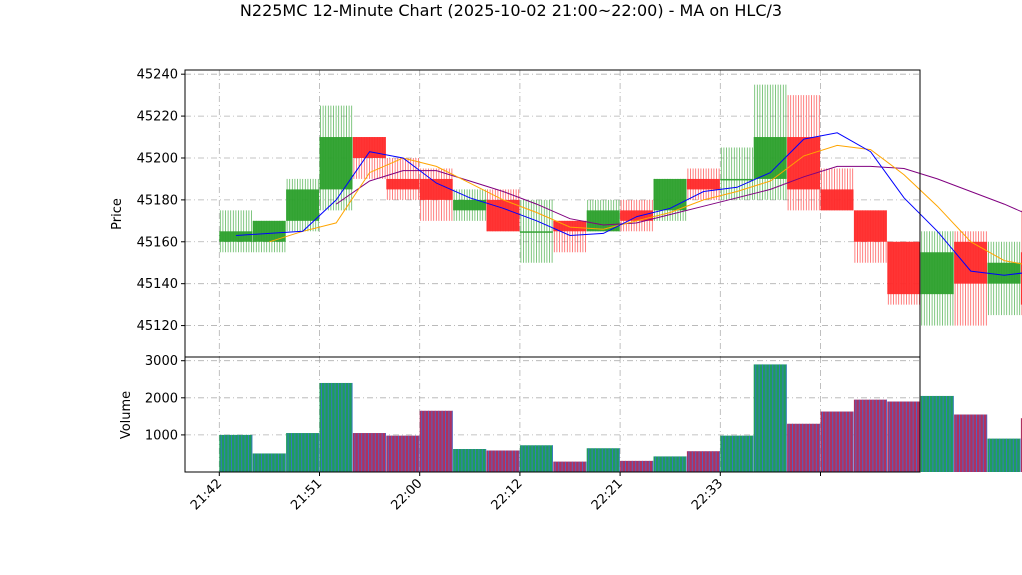 Image resolution: width=1022 pixels, height=575 pixels. I want to click on price-tick-label: 45220, so click(157, 117).